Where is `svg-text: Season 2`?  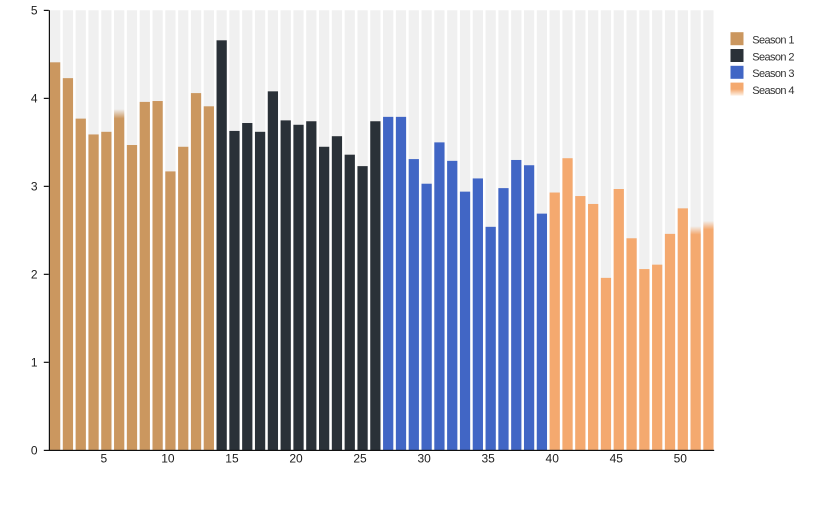 svg-text: Season 2 is located at coordinates (773, 57).